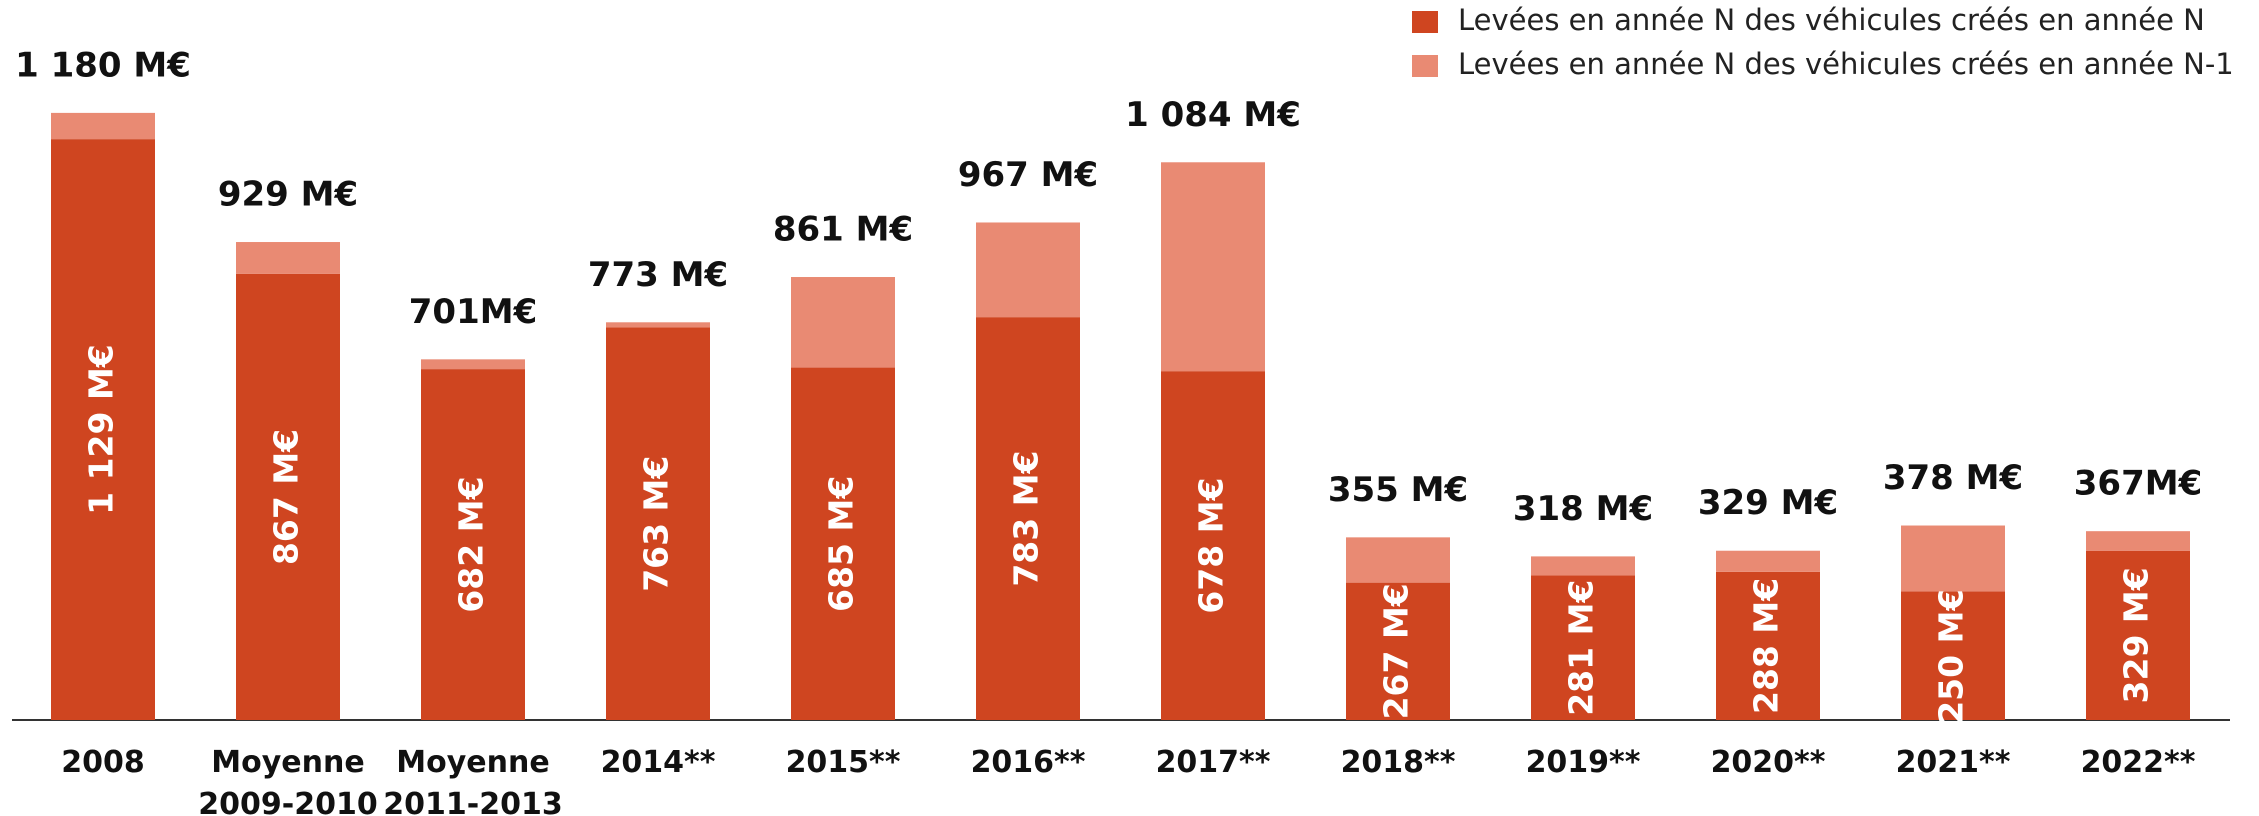  I want to click on x-tick-label: 2014**, so click(658, 762).